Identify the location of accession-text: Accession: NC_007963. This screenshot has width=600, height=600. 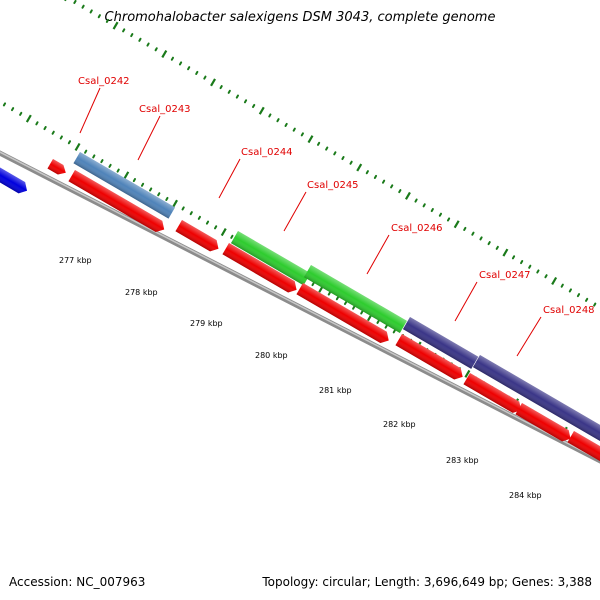
(77, 582).